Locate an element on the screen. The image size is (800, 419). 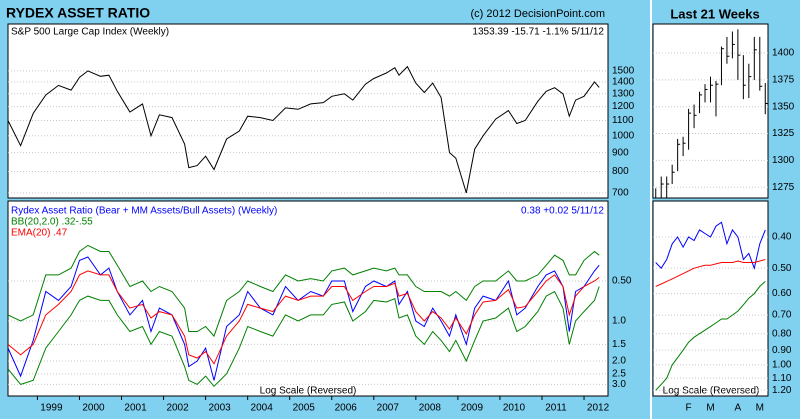
y-tick-label: 700 is located at coordinates (620, 193).